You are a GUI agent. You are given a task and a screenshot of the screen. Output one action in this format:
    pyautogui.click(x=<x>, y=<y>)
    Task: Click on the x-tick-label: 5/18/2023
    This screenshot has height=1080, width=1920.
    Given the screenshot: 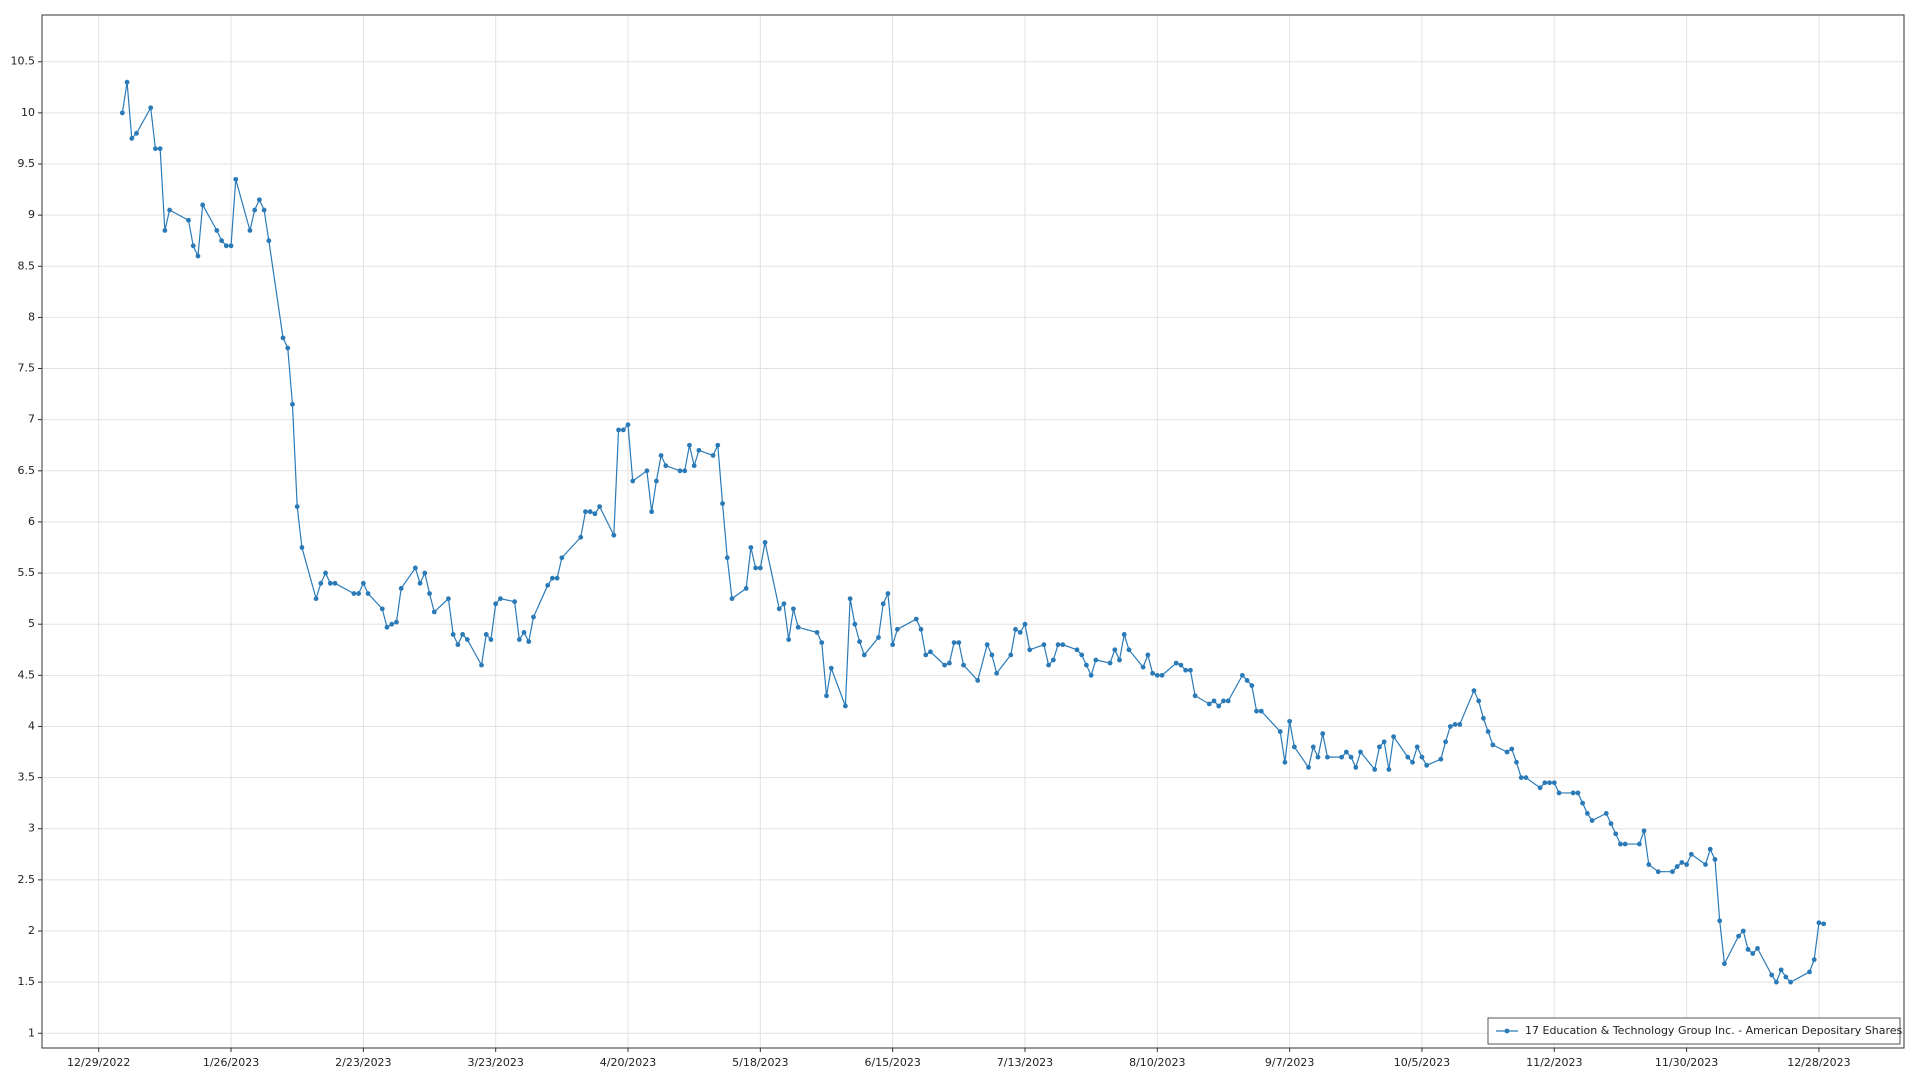 What is the action you would take?
    pyautogui.click(x=760, y=1062)
    